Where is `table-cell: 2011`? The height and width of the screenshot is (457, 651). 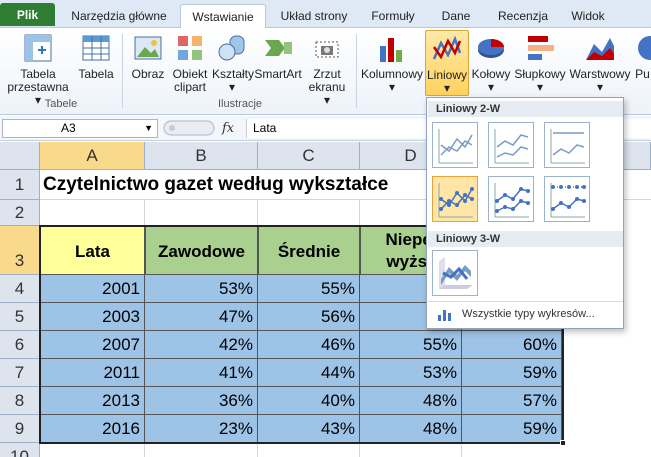 table-cell: 2011 is located at coordinates (92, 373).